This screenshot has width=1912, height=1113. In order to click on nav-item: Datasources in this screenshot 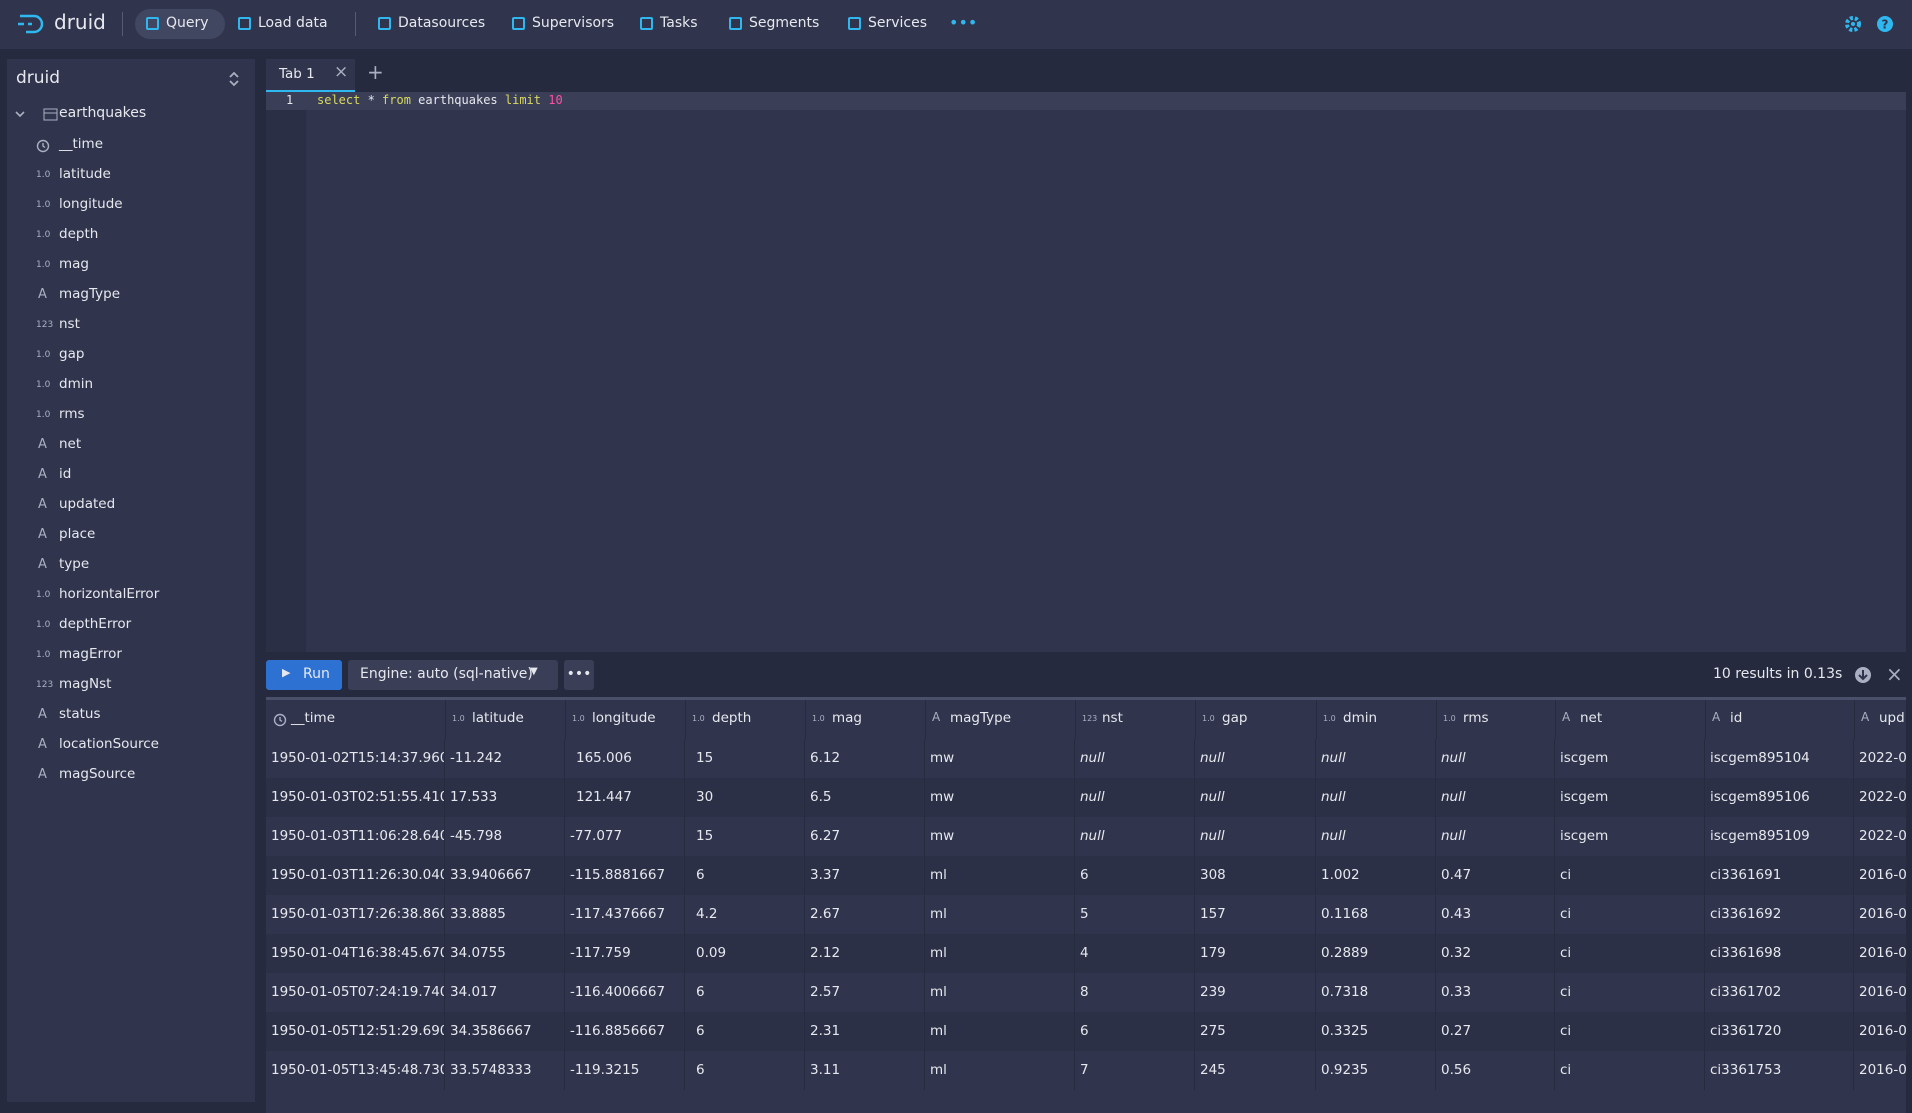, I will do `click(441, 23)`.